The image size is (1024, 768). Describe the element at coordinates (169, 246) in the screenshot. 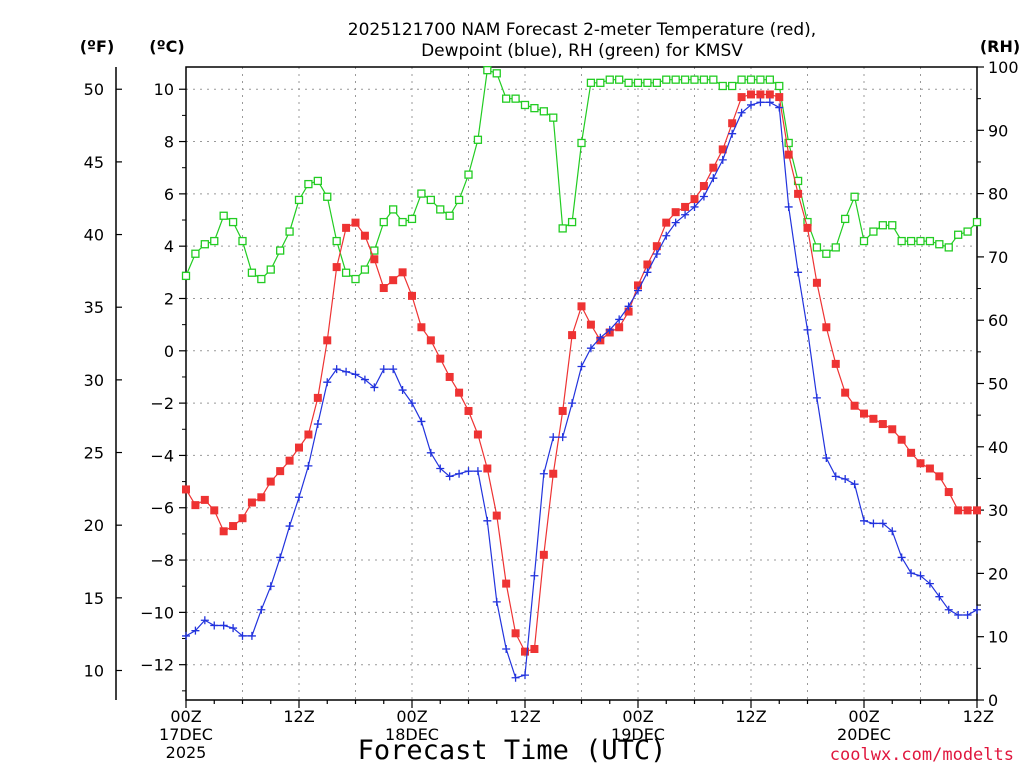

I see `celsius-tick-label: 4` at that location.